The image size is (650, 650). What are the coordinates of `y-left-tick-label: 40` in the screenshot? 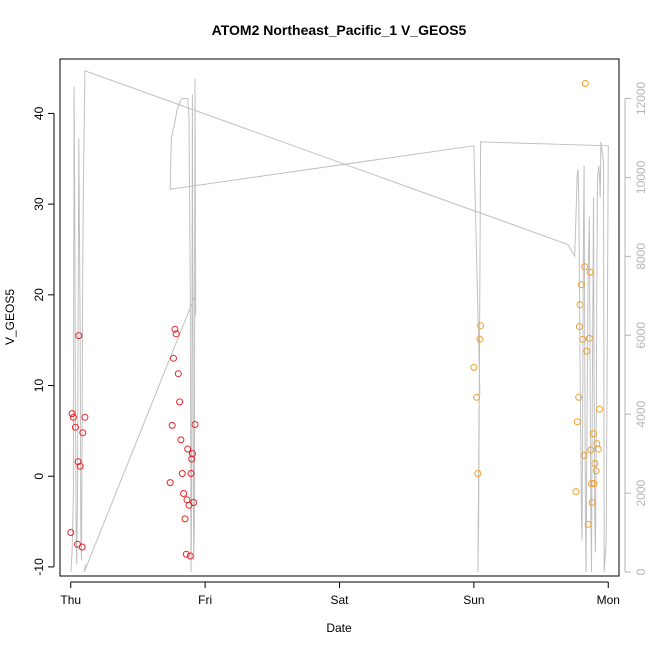 It's located at (39, 113).